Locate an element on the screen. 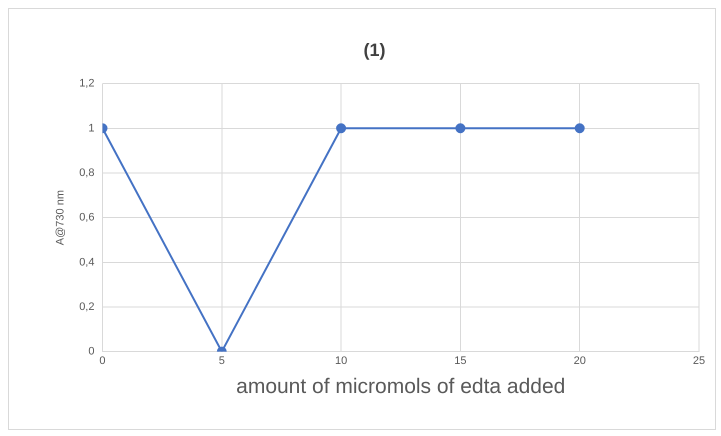 The height and width of the screenshot is (436, 721). x-tick-label: 0 is located at coordinates (102, 361).